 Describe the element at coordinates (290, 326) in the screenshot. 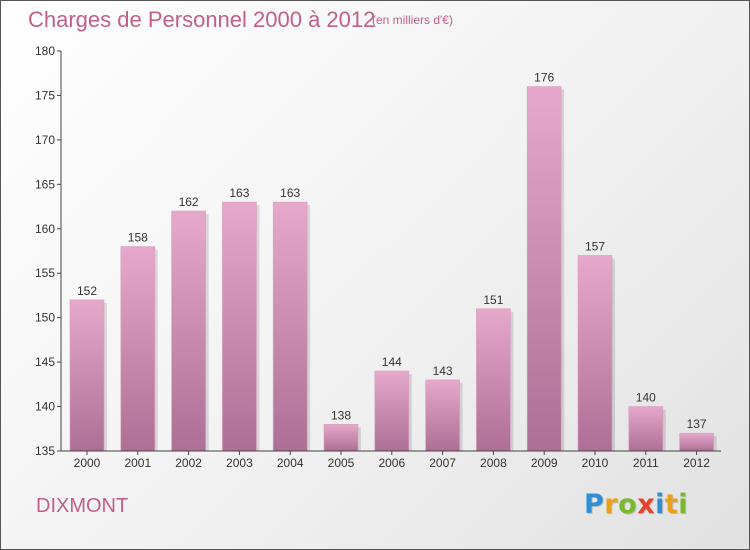

I see `bar-2004` at that location.